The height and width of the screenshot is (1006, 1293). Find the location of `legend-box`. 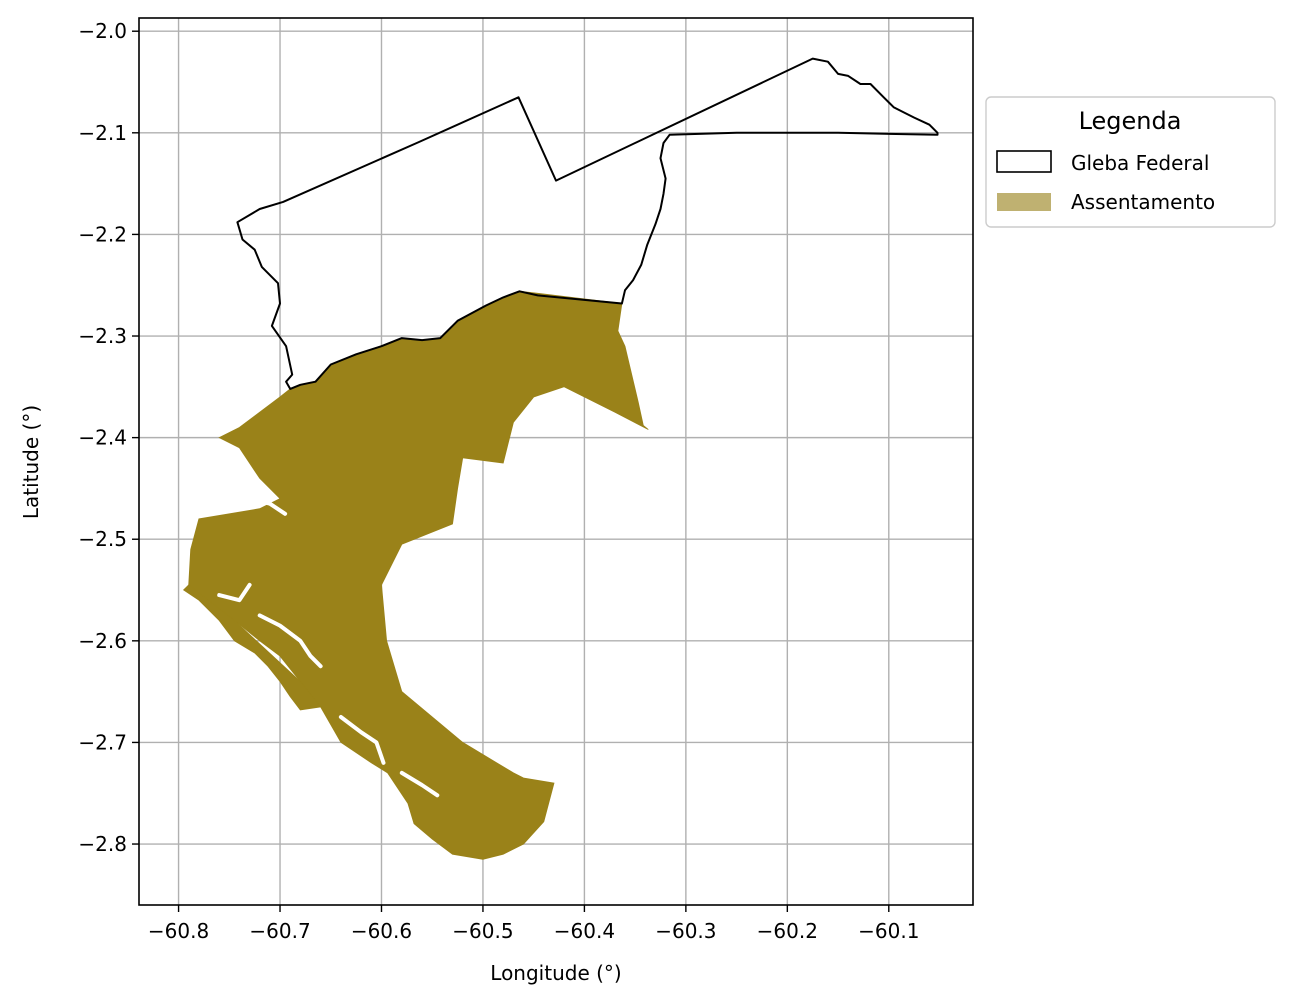

legend-box is located at coordinates (1130, 162).